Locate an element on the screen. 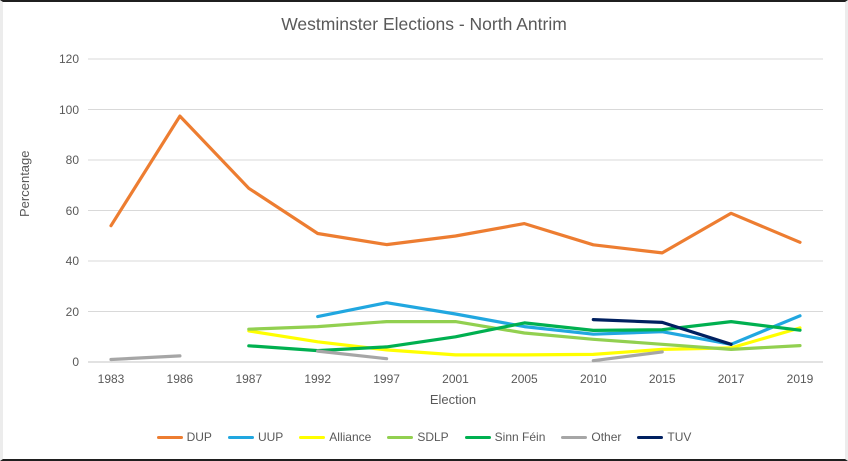  legend-item-sdlp: SDLP is located at coordinates (418, 437).